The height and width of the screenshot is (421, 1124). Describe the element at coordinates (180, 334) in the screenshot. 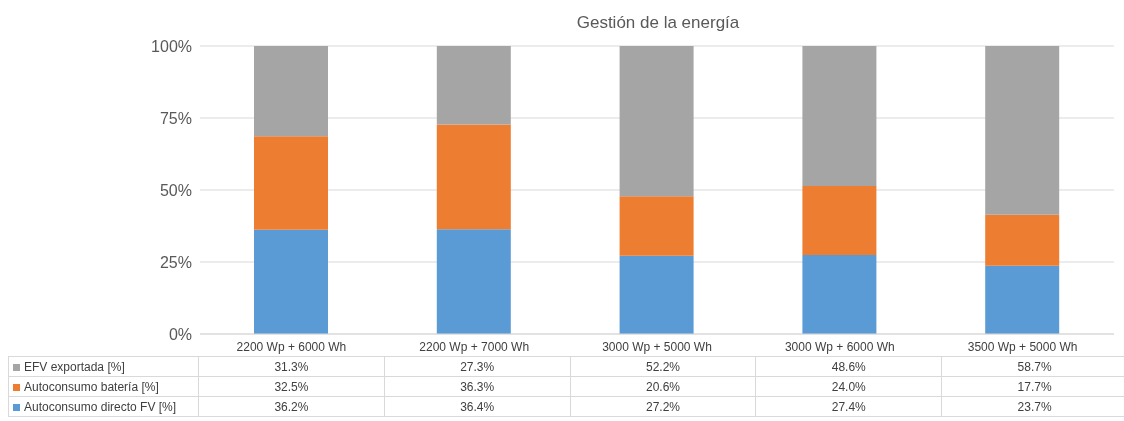

I see `y-tick-label: 0%` at that location.